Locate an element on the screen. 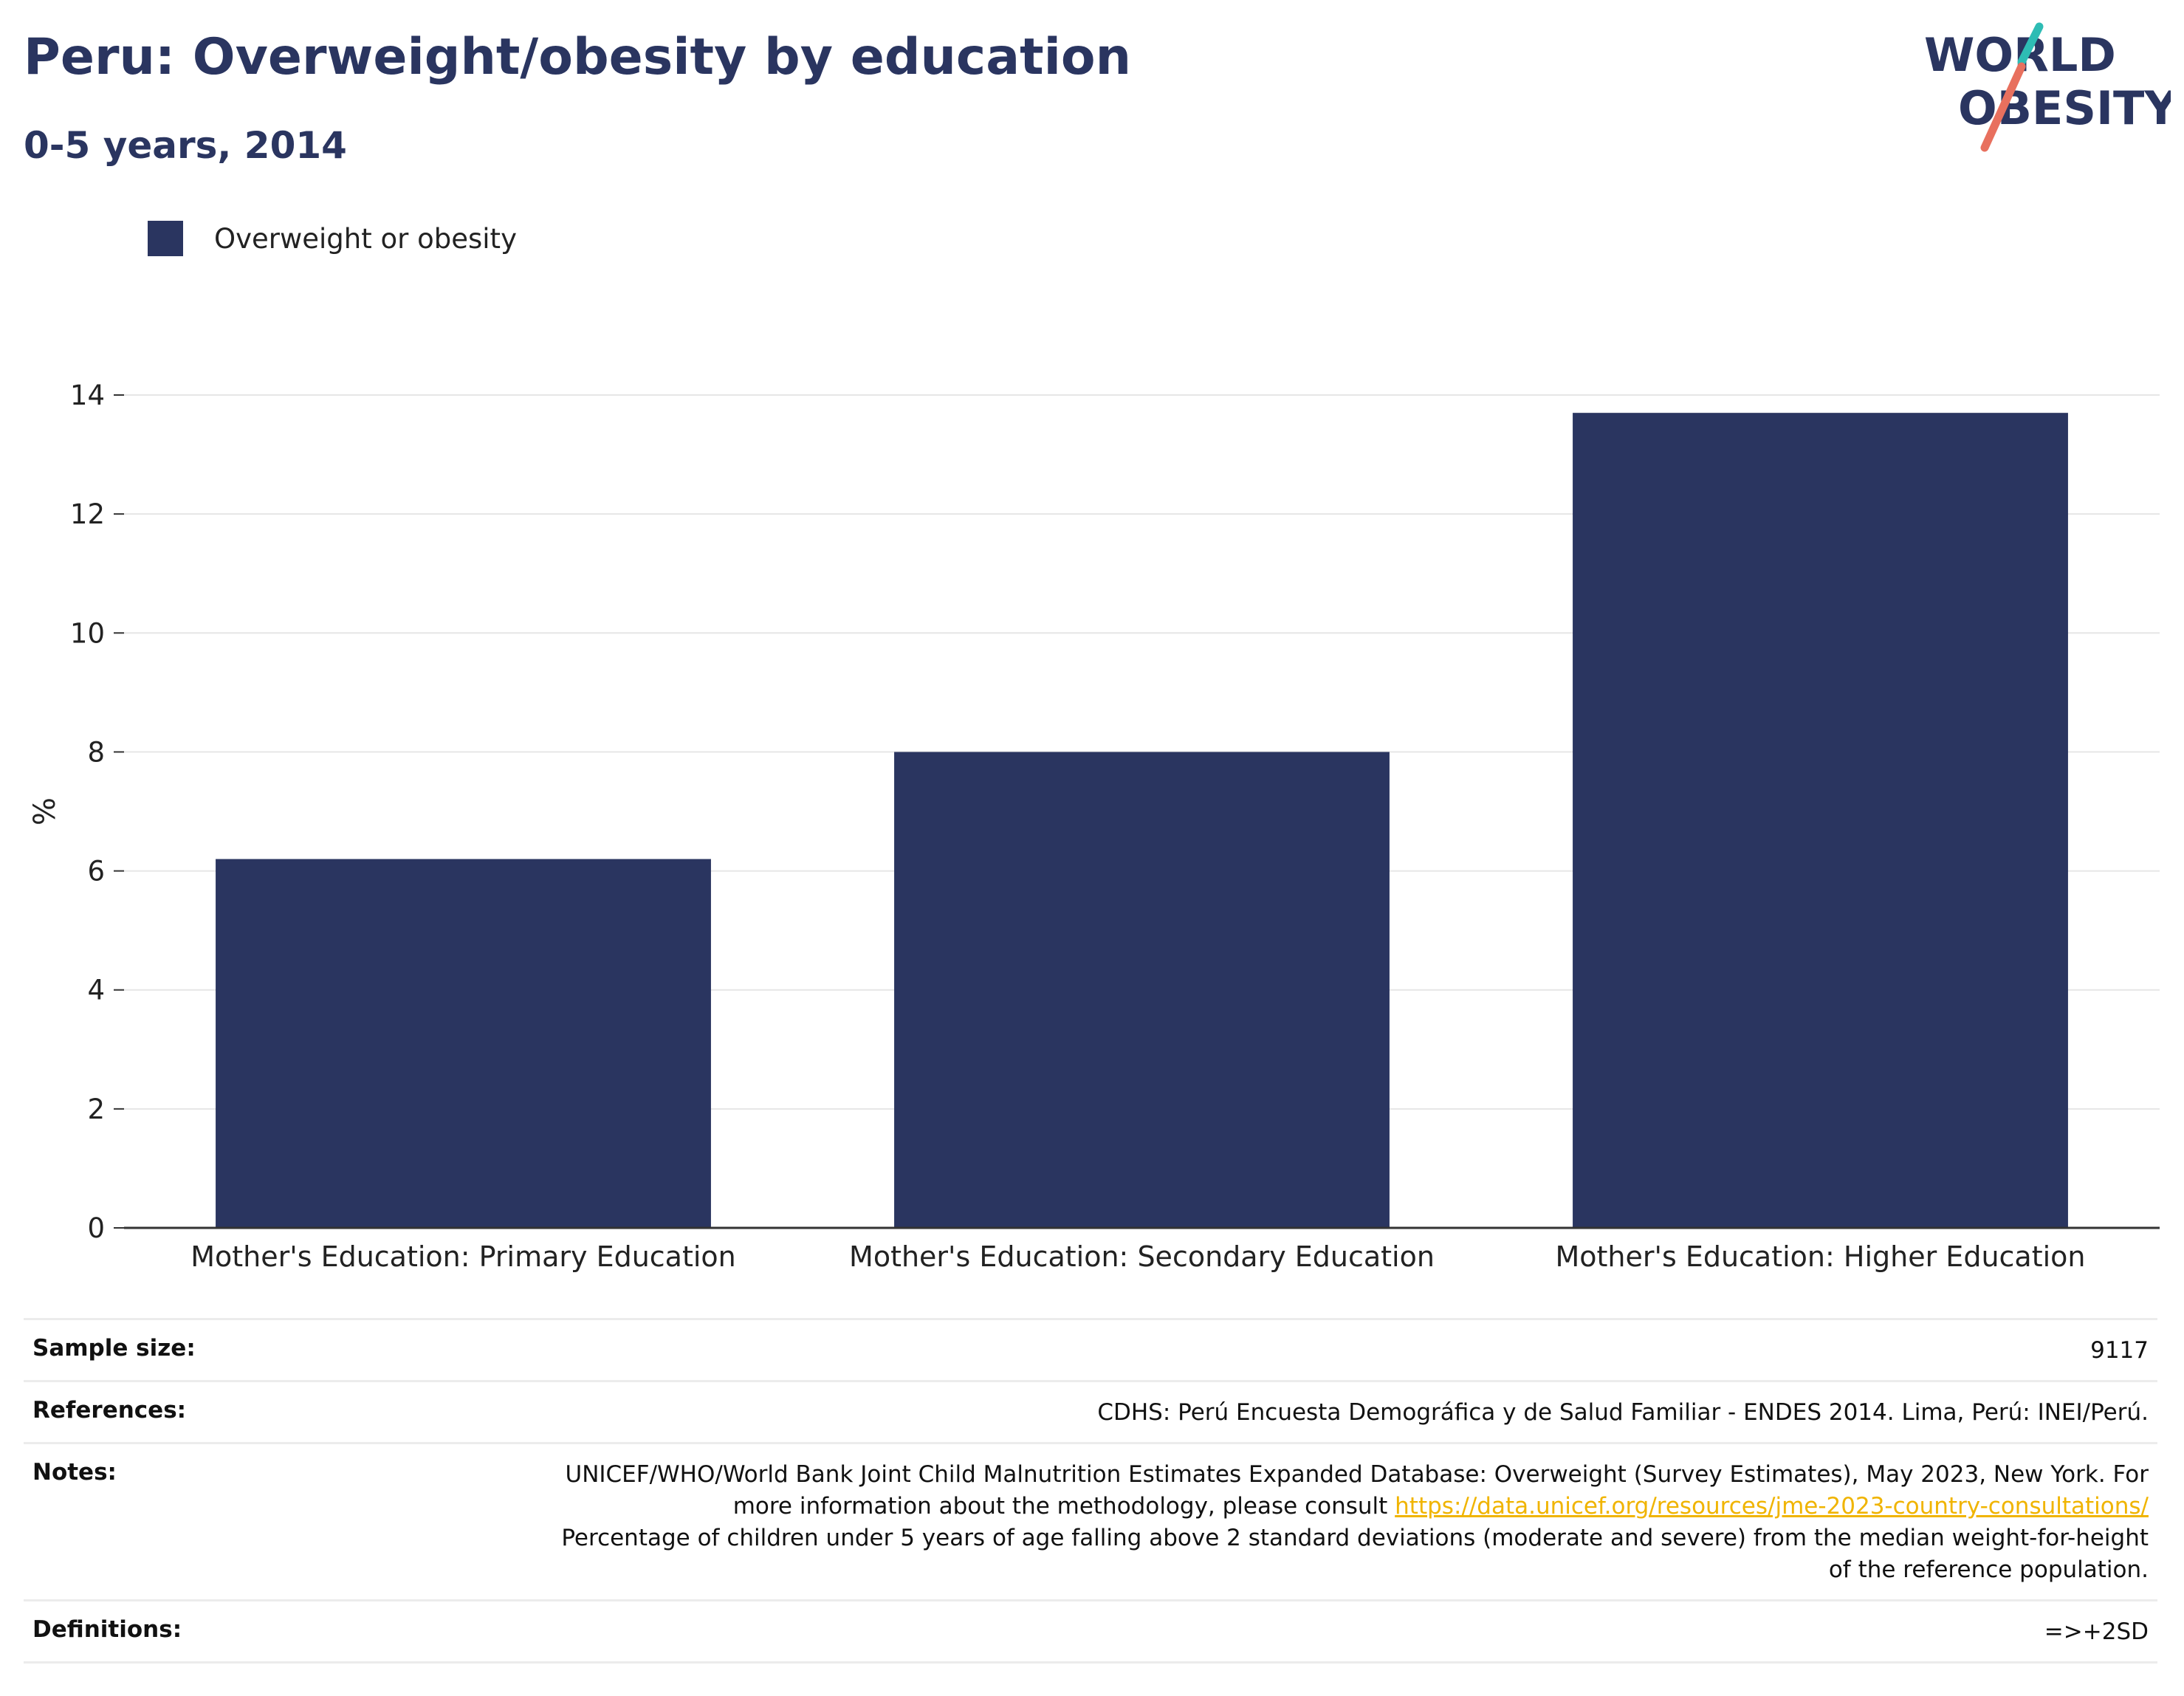  logo-slash-teal is located at coordinates (2031, 44).